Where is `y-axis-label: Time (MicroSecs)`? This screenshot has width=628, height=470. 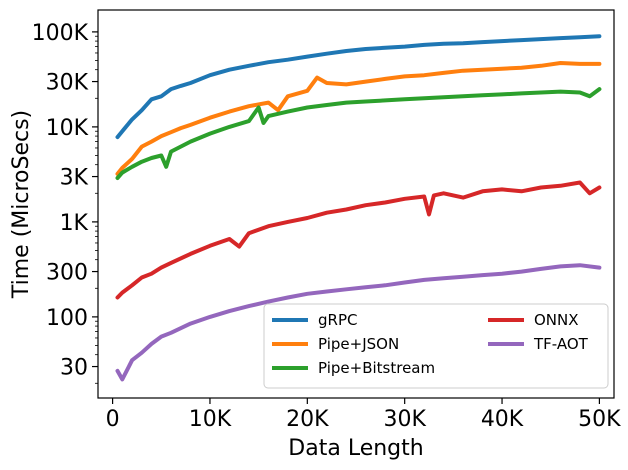 y-axis-label: Time (MicroSecs) is located at coordinates (21, 204).